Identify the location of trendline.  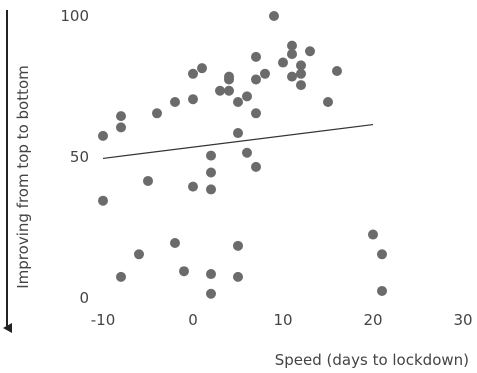
(238, 141).